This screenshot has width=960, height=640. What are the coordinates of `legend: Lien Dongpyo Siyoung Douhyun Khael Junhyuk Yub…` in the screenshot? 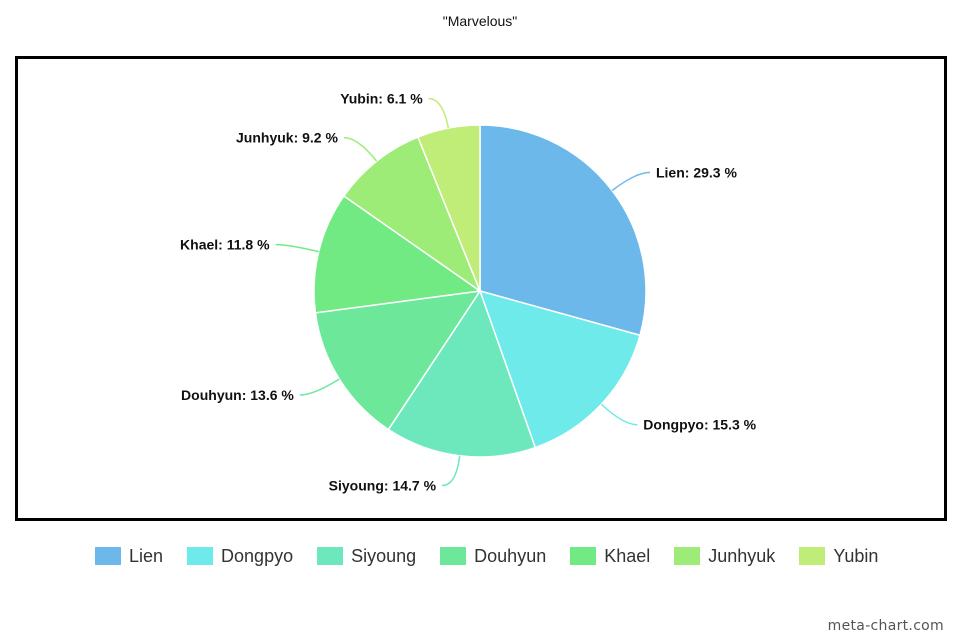 It's located at (505, 556).